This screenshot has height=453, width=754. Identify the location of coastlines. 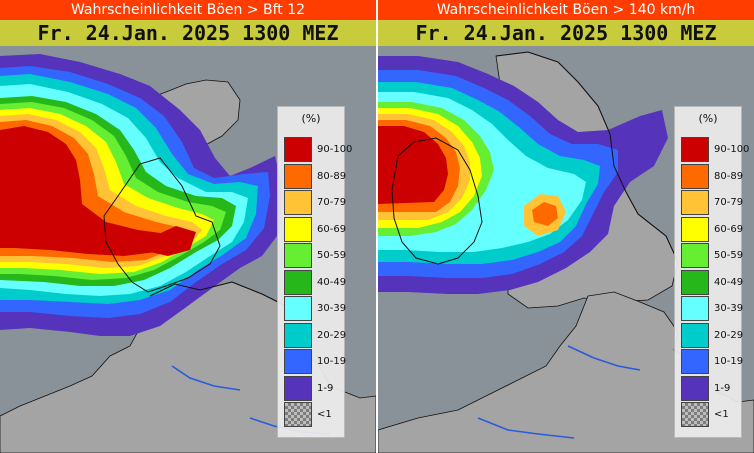
(197, 233).